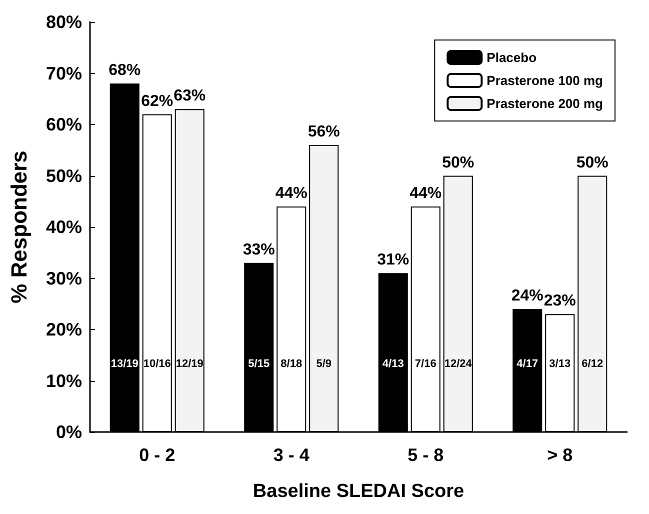  I want to click on x-tick-label: 3 - 4, so click(291, 455).